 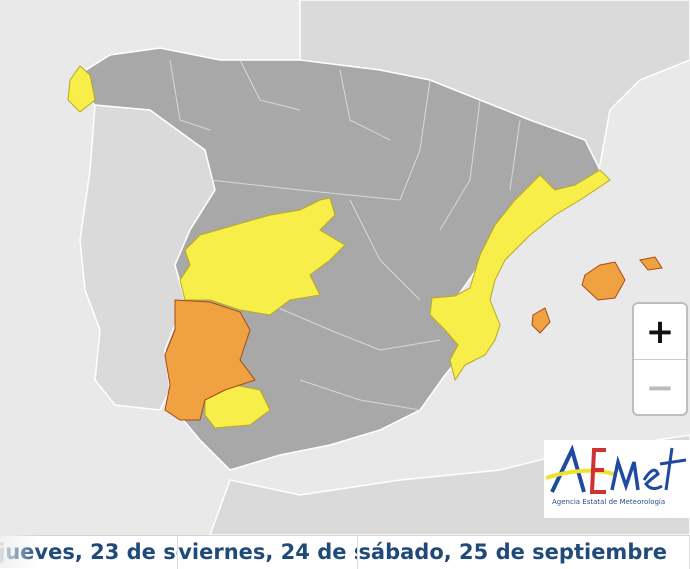 What do you see at coordinates (237, 406) in the screenshot?
I see `south-west-warning` at bounding box center [237, 406].